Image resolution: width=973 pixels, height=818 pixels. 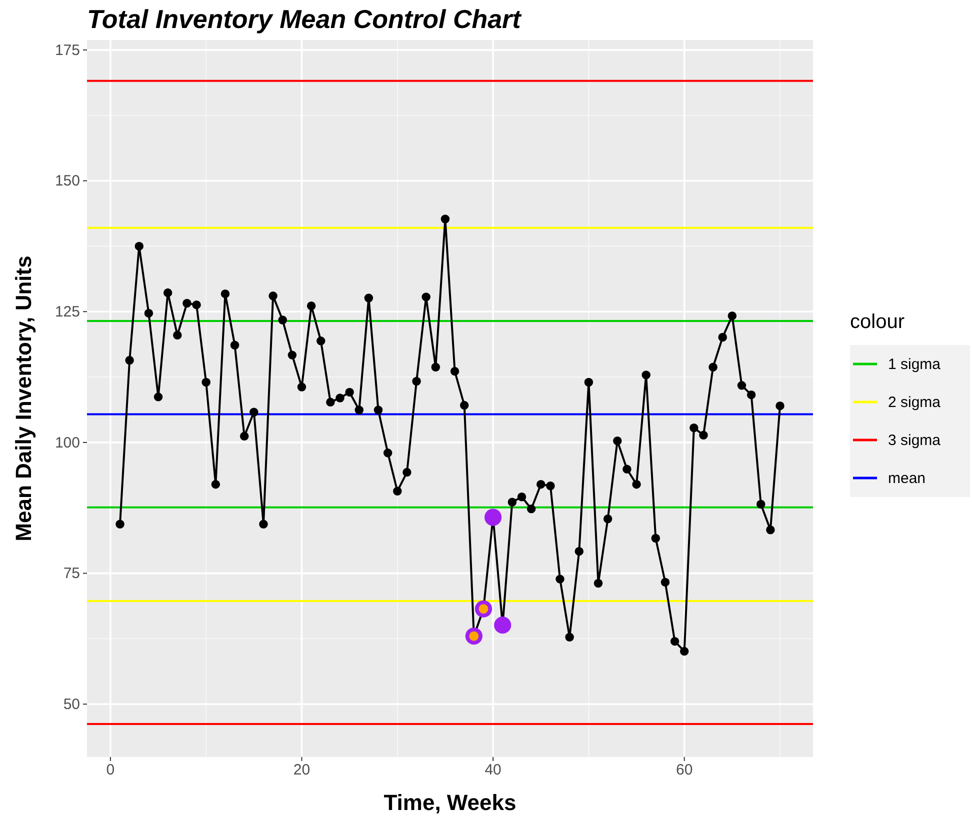 I want to click on y-tick-label: 75, so click(x=71, y=573).